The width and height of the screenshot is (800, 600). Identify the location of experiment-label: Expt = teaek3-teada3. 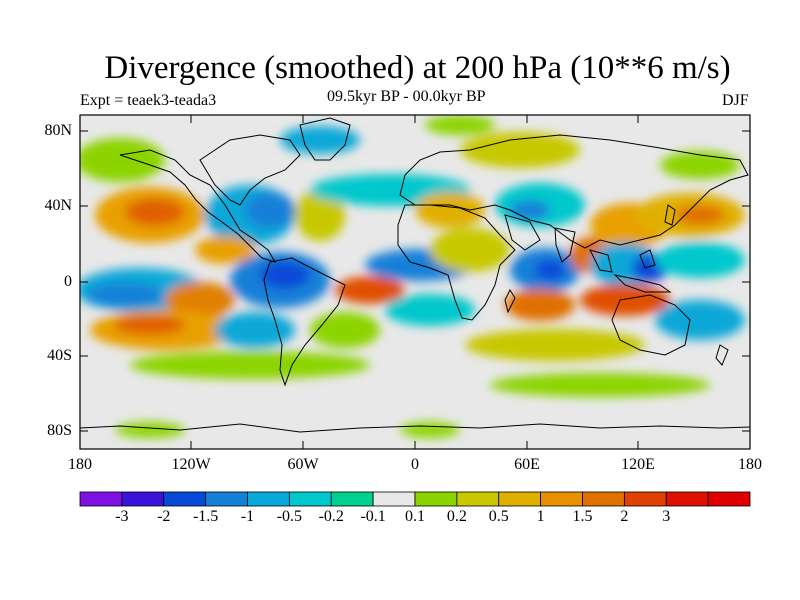
(148, 100).